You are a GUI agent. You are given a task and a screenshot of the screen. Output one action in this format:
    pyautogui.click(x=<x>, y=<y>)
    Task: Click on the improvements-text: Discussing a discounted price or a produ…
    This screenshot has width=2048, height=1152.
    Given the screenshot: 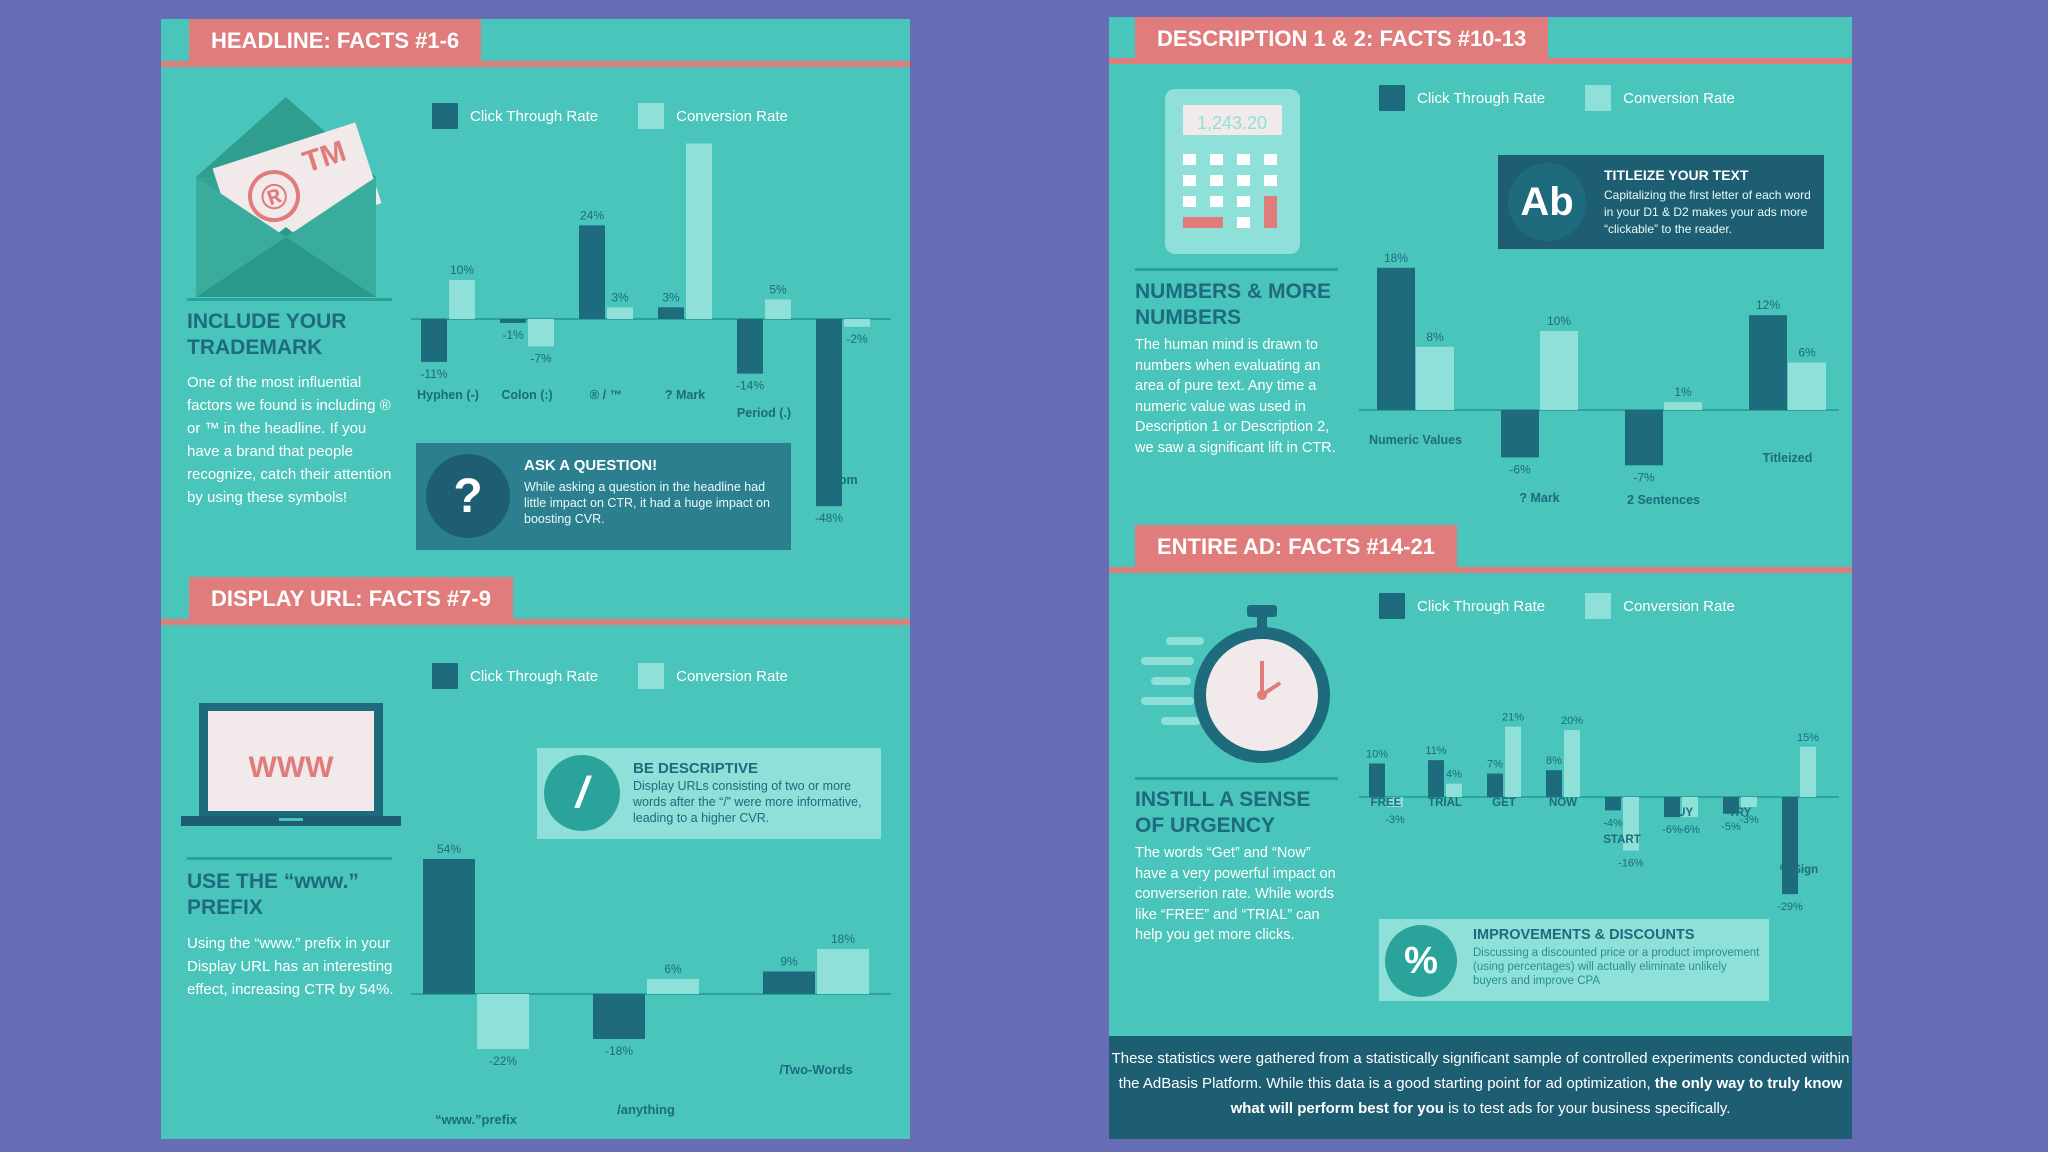 What is the action you would take?
    pyautogui.click(x=1616, y=967)
    